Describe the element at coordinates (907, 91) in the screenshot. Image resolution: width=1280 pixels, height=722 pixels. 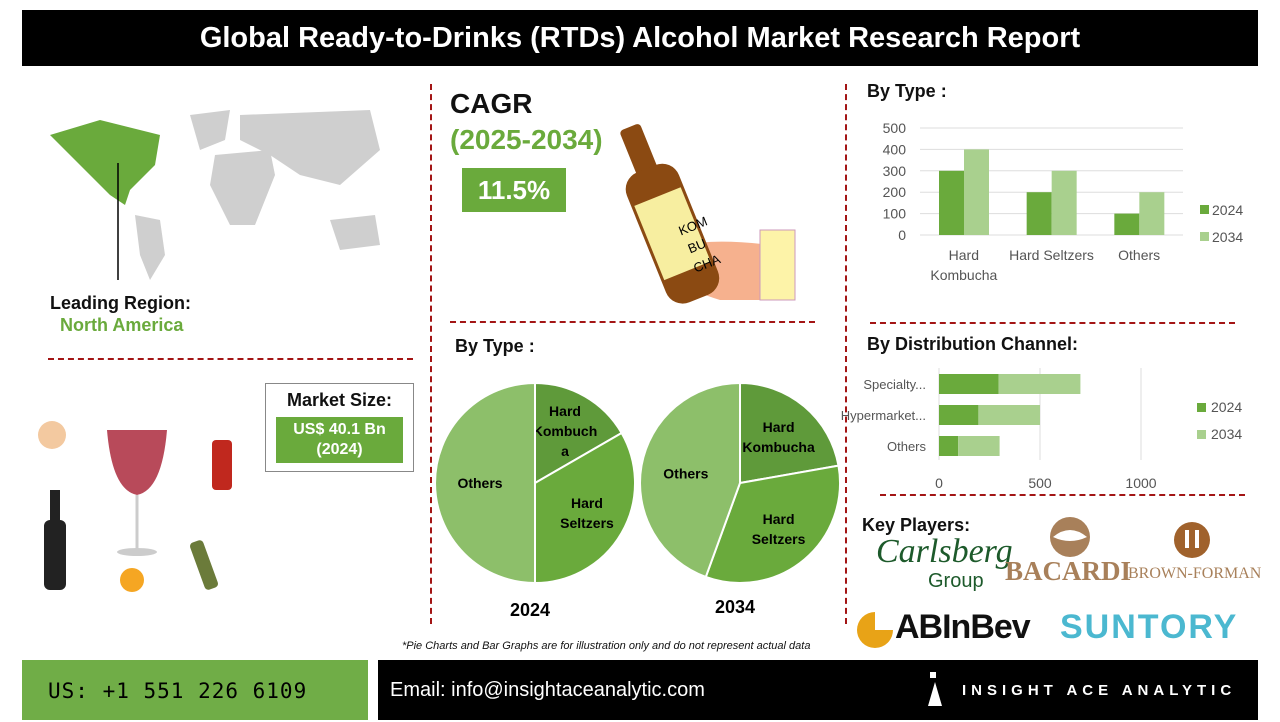
I see `by-type-bar-title: By Type :` at that location.